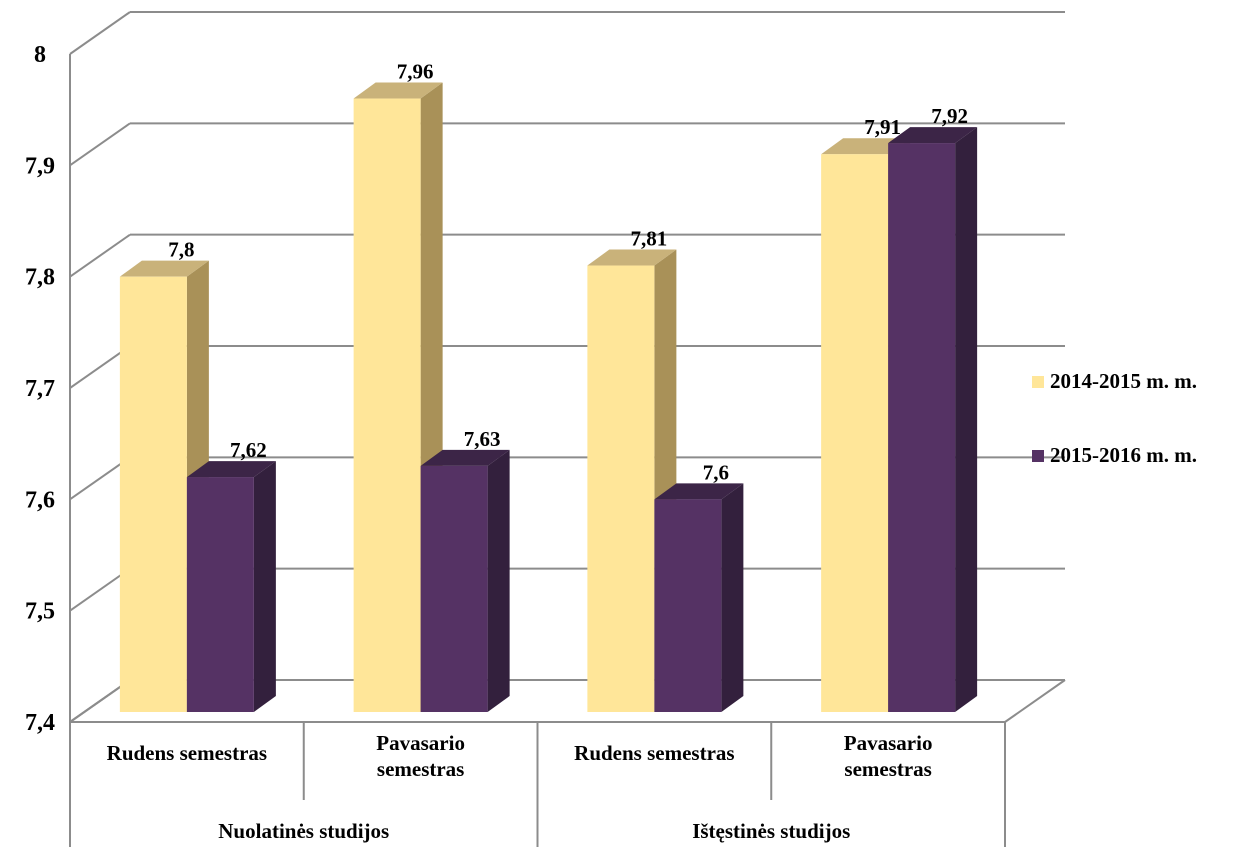 This screenshot has height=847, width=1239. Describe the element at coordinates (1114, 418) in the screenshot. I see `legend: 2014-2015 m. m. 2015-2016 m. m.` at that location.